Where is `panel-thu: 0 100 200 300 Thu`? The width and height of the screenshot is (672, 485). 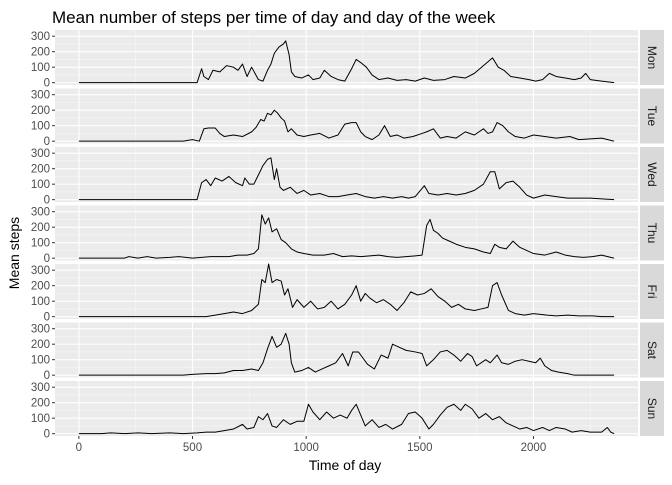
panel-thu: 0 100 200 300 Thu is located at coordinates (347, 235).